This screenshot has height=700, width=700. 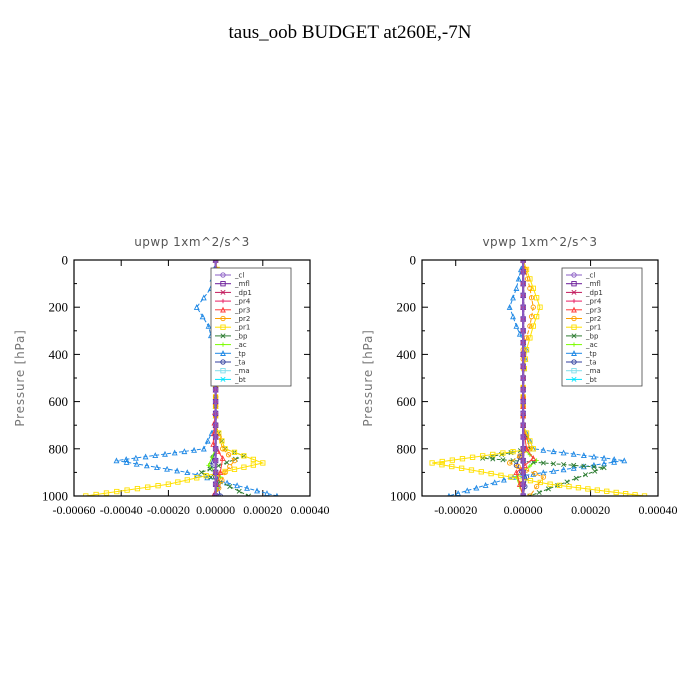 I want to click on series-cl, so click(x=523, y=378).